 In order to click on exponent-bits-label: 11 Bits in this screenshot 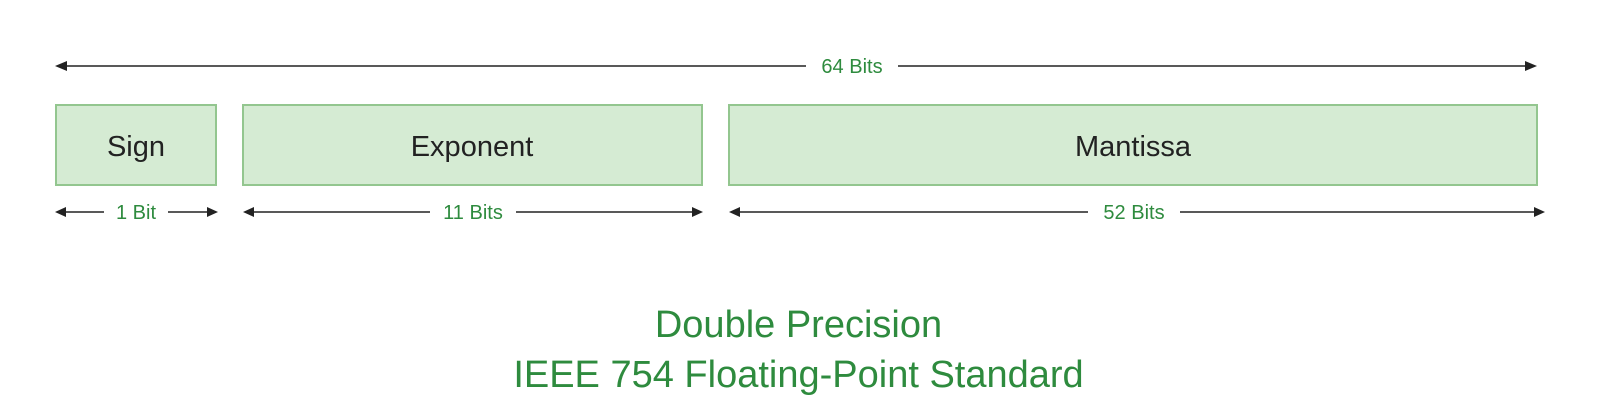, I will do `click(473, 213)`.